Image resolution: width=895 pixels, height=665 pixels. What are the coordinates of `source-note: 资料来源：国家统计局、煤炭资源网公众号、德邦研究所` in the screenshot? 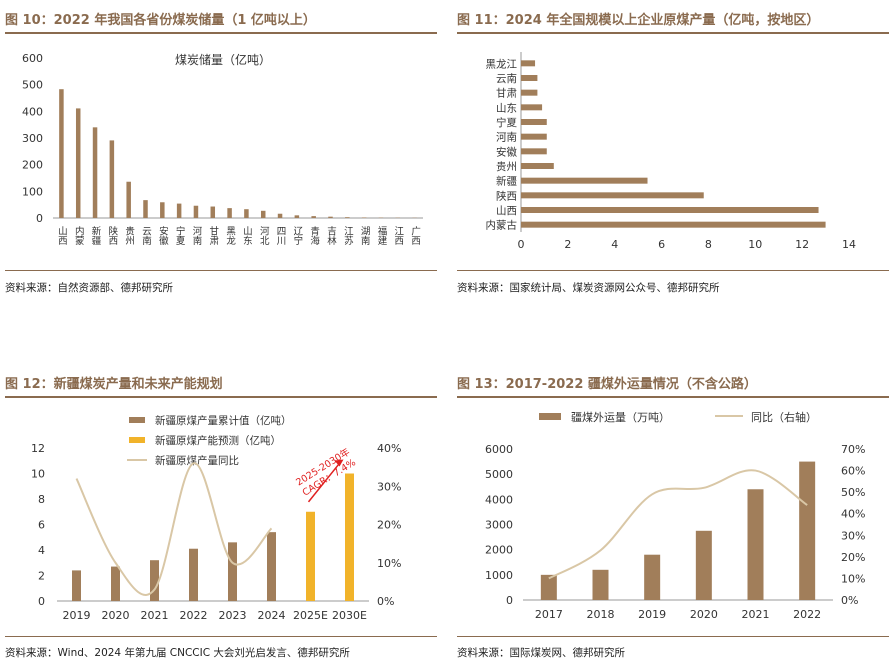 It's located at (588, 288).